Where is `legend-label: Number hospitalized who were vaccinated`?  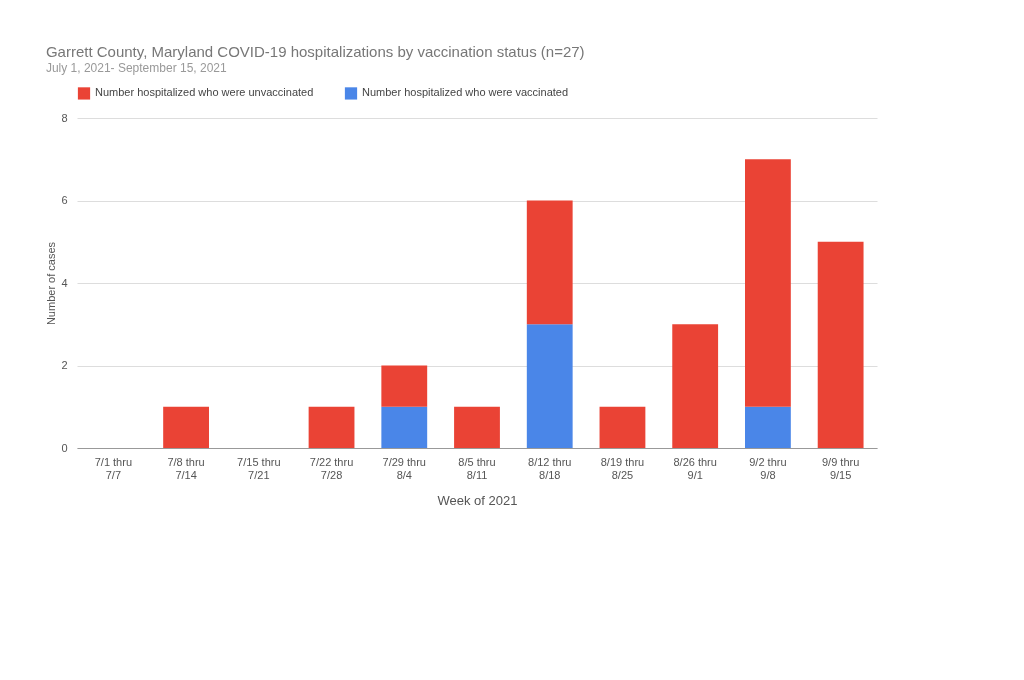
legend-label: Number hospitalized who were vaccinated is located at coordinates (465, 92).